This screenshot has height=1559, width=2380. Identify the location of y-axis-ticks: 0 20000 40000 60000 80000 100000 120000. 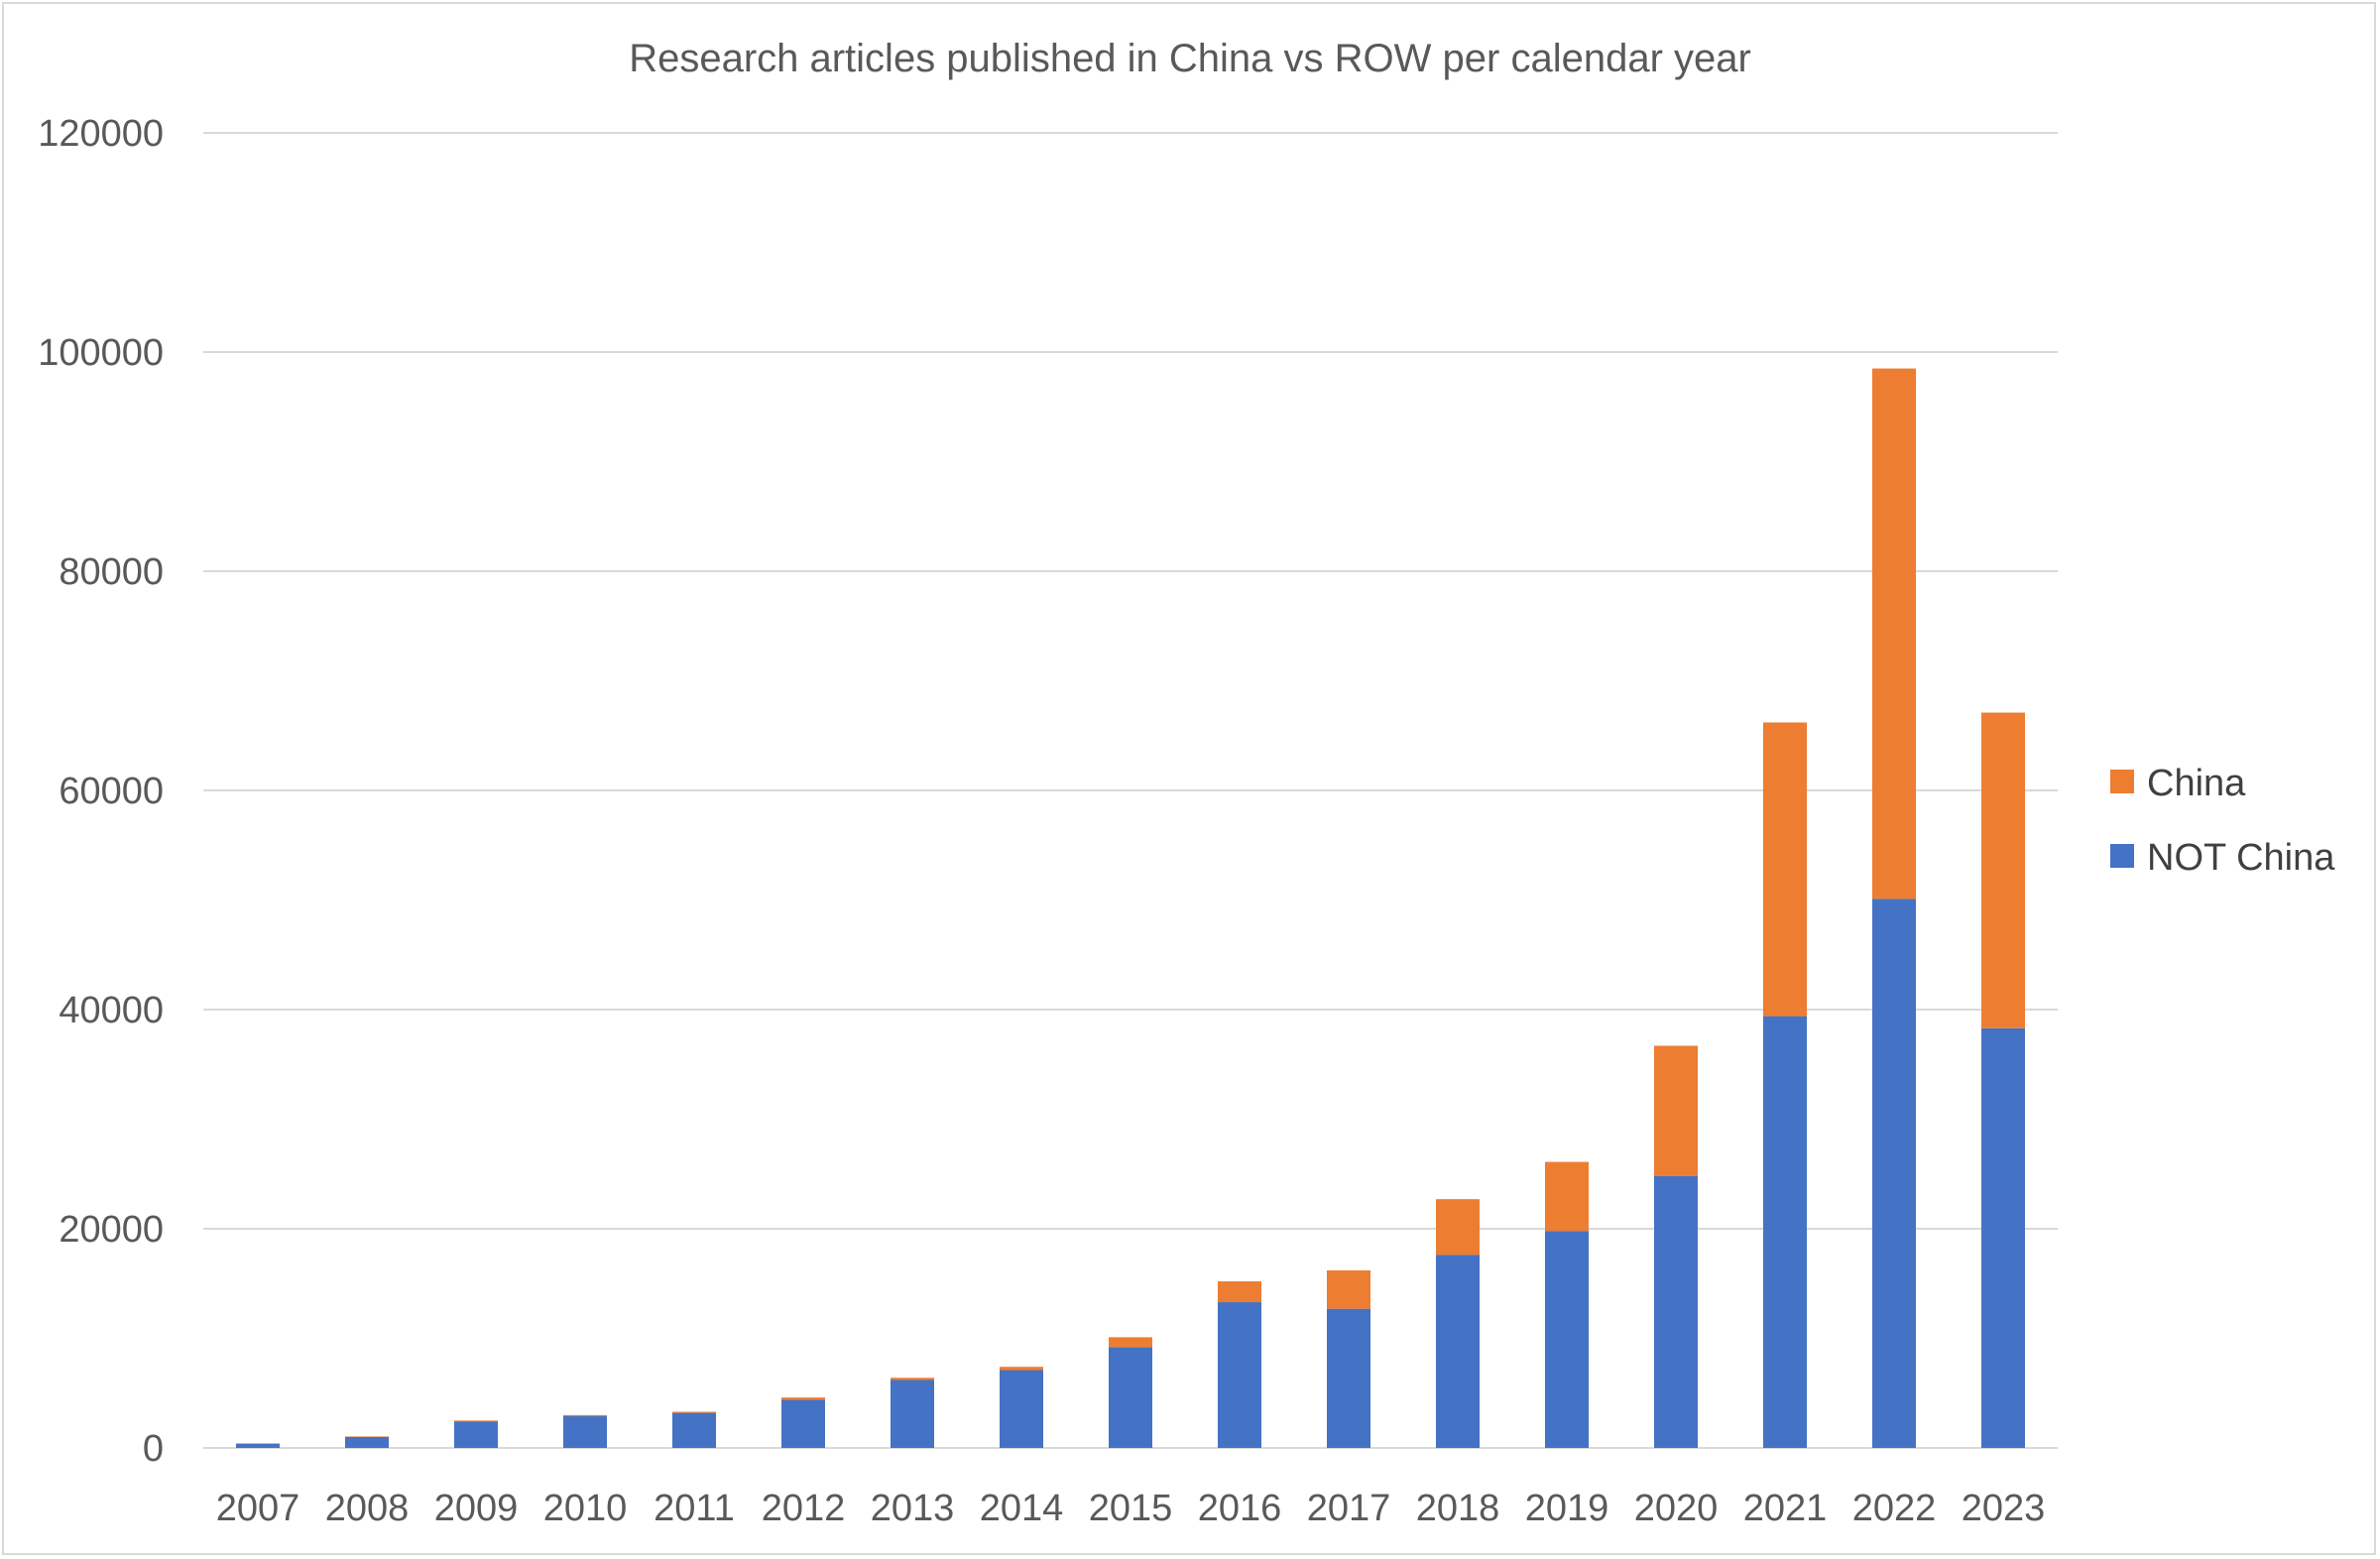
(101, 792).